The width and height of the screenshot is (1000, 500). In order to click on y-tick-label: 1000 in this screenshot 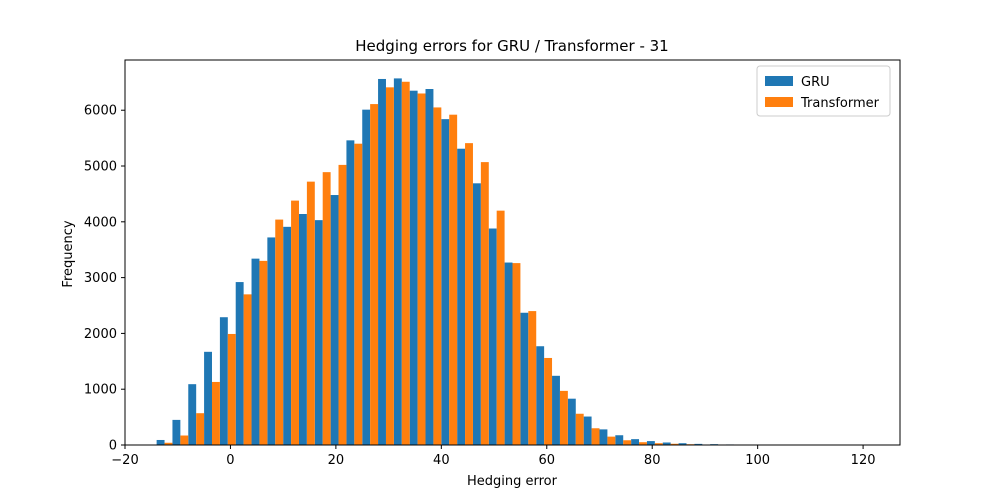, I will do `click(100, 390)`.